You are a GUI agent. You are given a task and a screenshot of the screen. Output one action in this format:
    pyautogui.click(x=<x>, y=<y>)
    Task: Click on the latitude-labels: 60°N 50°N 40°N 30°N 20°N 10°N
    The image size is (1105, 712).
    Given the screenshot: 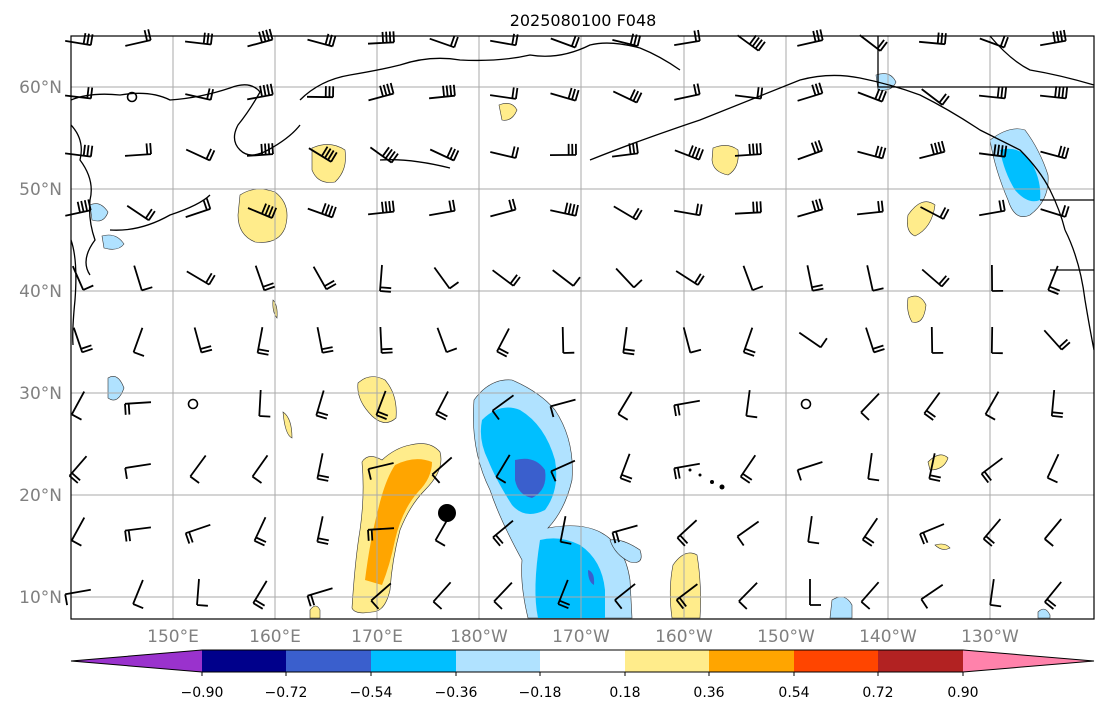 What is the action you would take?
    pyautogui.click(x=40, y=343)
    